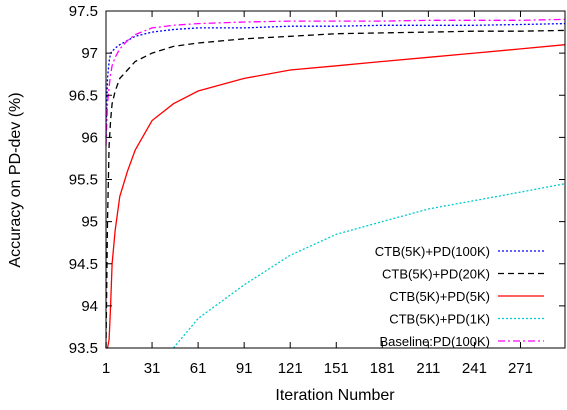 The width and height of the screenshot is (567, 410). Describe the element at coordinates (290, 368) in the screenshot. I see `x-tick-label: 121` at that location.